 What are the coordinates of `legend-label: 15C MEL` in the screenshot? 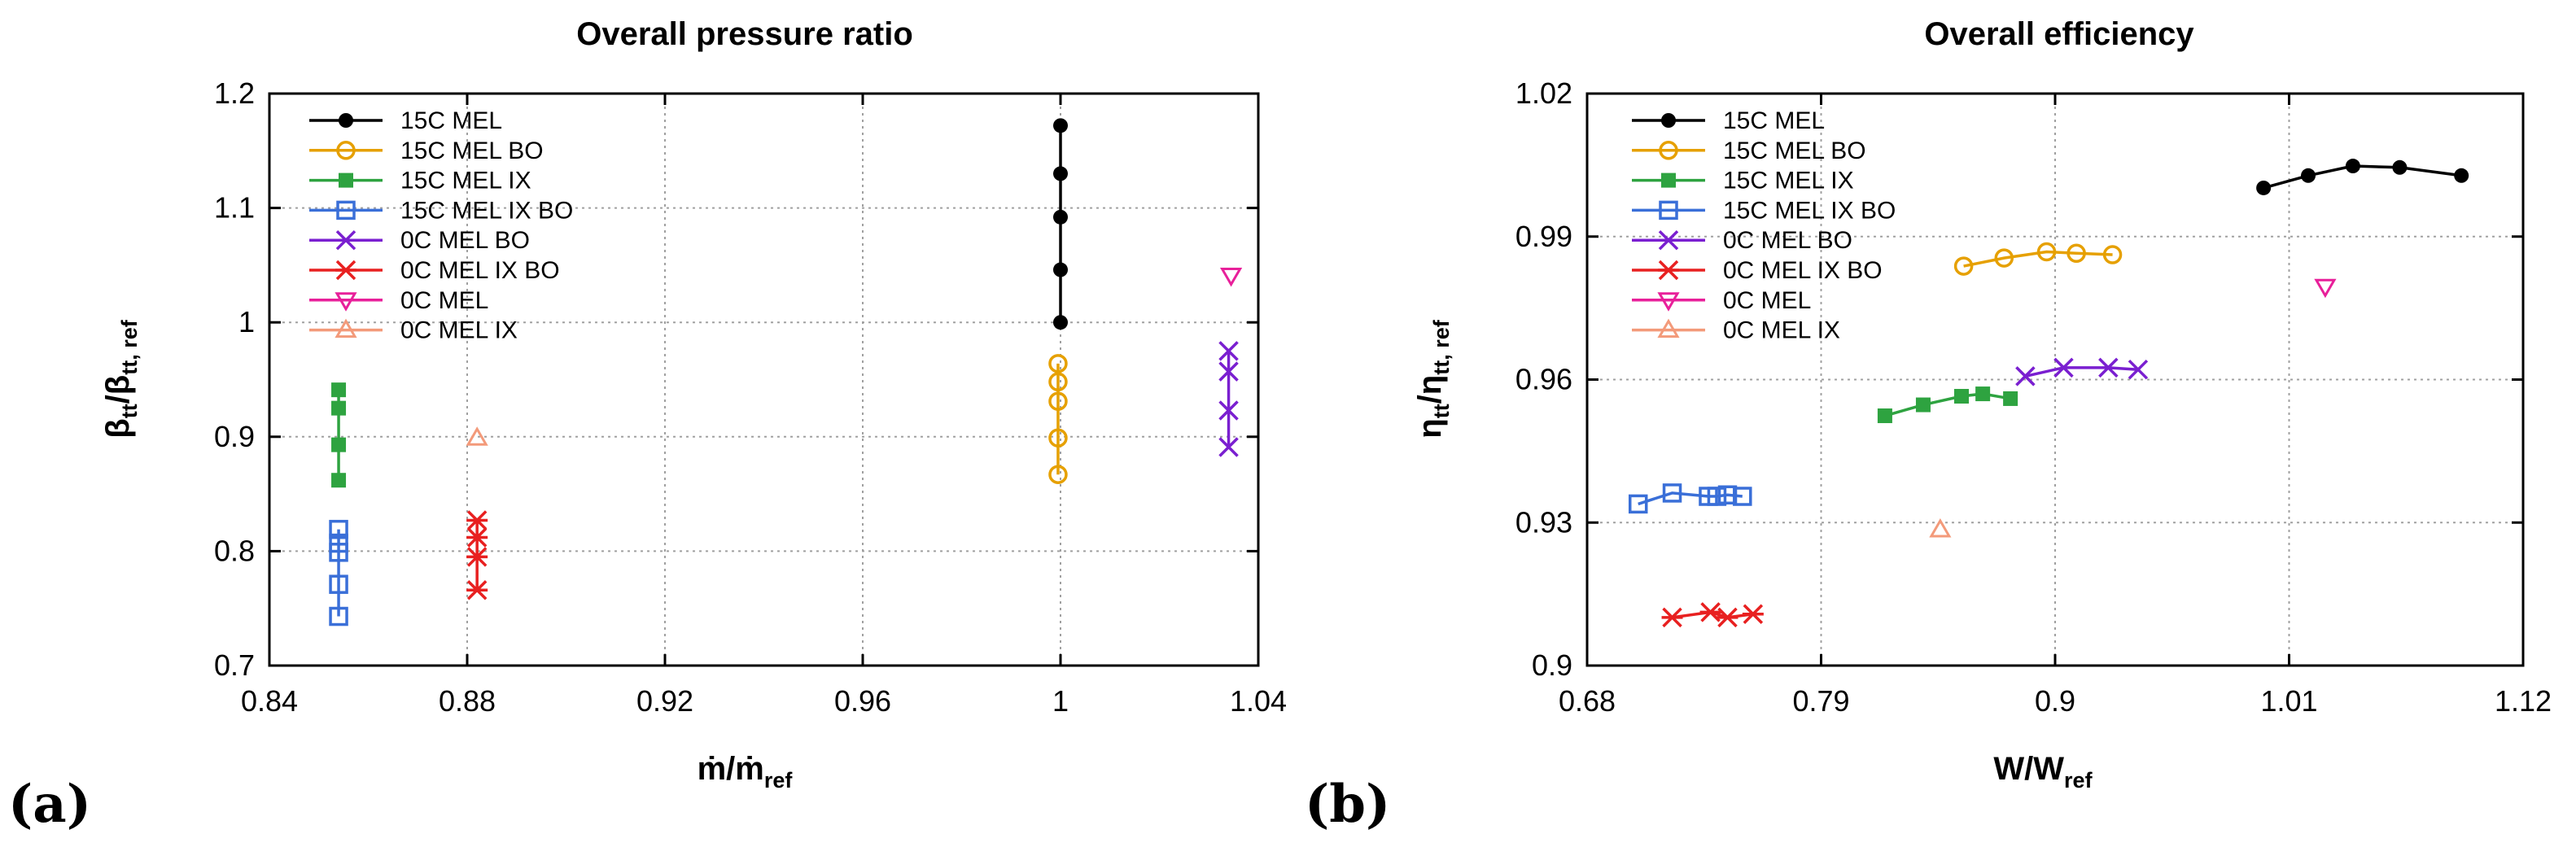 It's located at (451, 120).